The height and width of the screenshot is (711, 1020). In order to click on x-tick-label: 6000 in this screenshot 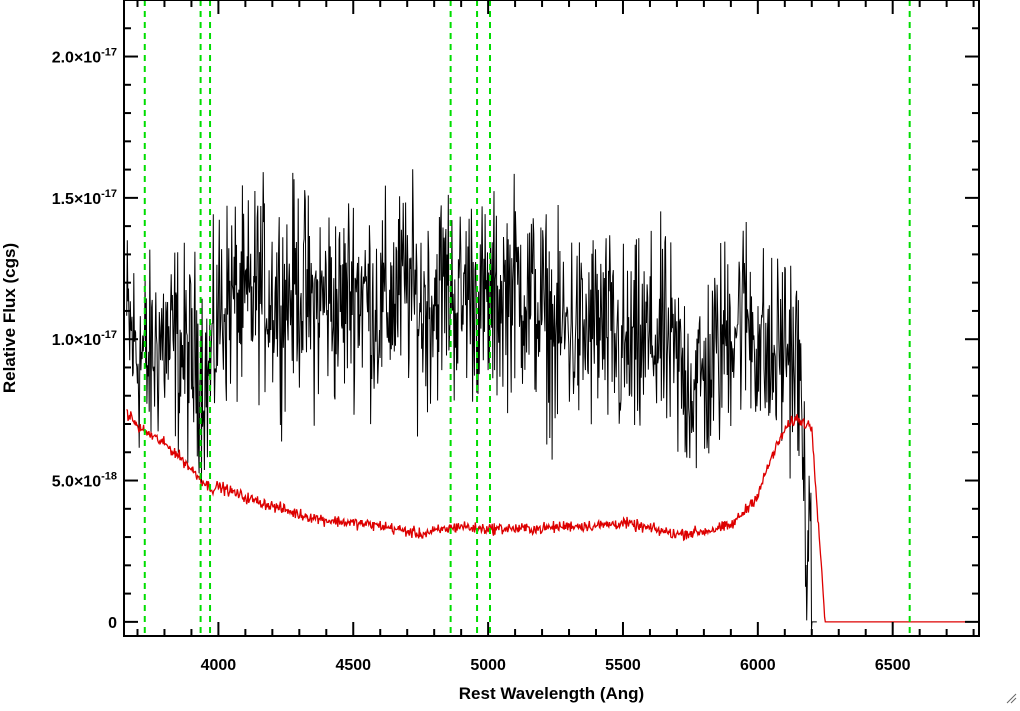, I will do `click(758, 665)`.